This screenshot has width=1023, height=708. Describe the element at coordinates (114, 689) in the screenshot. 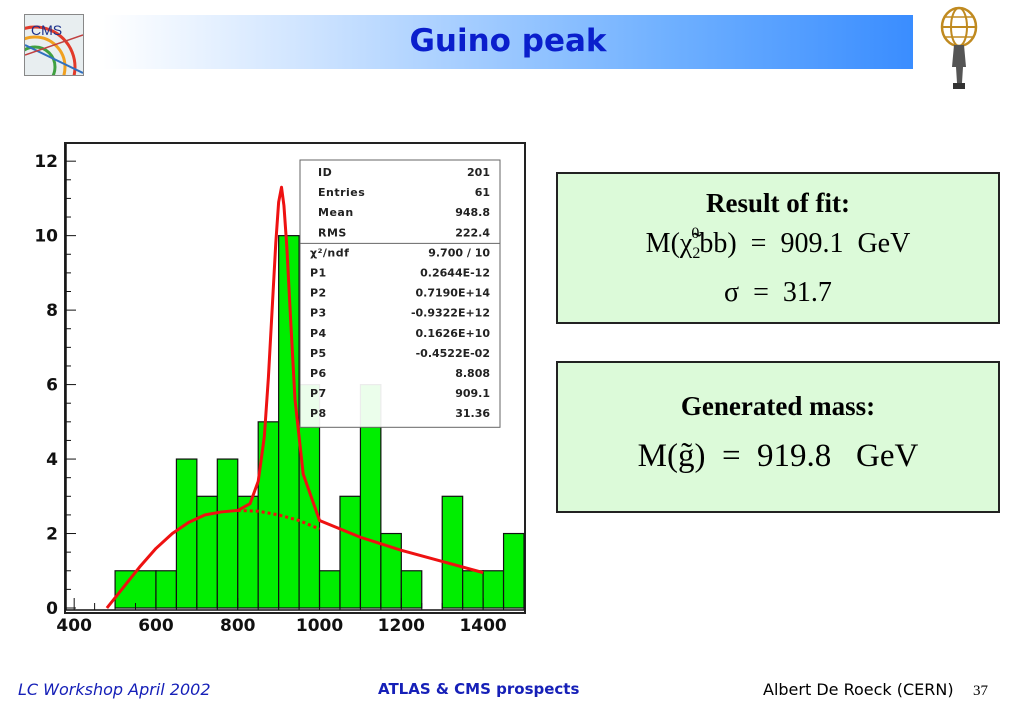

I see `footer-event: LC Workshop April 2002` at that location.